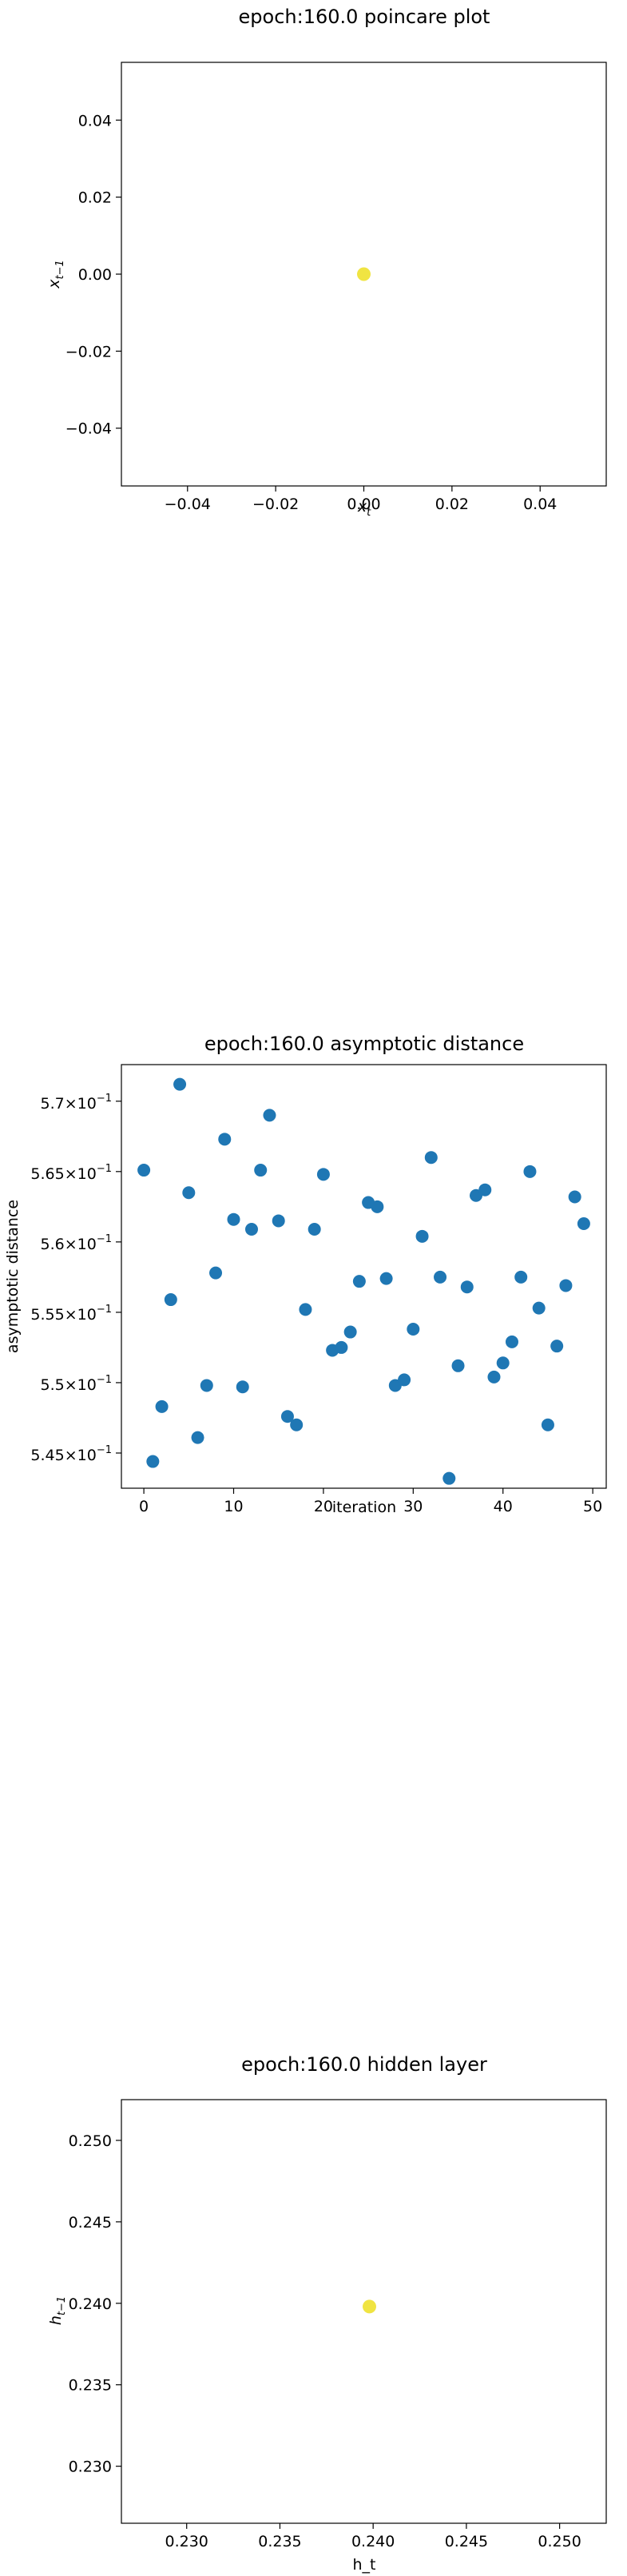  What do you see at coordinates (13, 1276) in the screenshot?
I see `y-axis-label: asymptotic distance` at bounding box center [13, 1276].